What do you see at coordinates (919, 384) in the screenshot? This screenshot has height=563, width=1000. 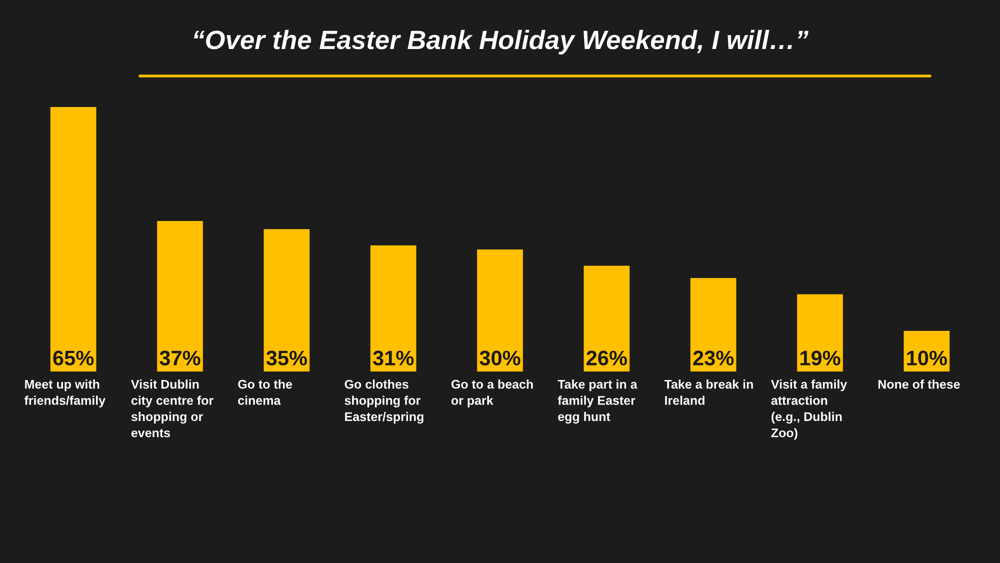 I see `x-tick-label: None of these` at bounding box center [919, 384].